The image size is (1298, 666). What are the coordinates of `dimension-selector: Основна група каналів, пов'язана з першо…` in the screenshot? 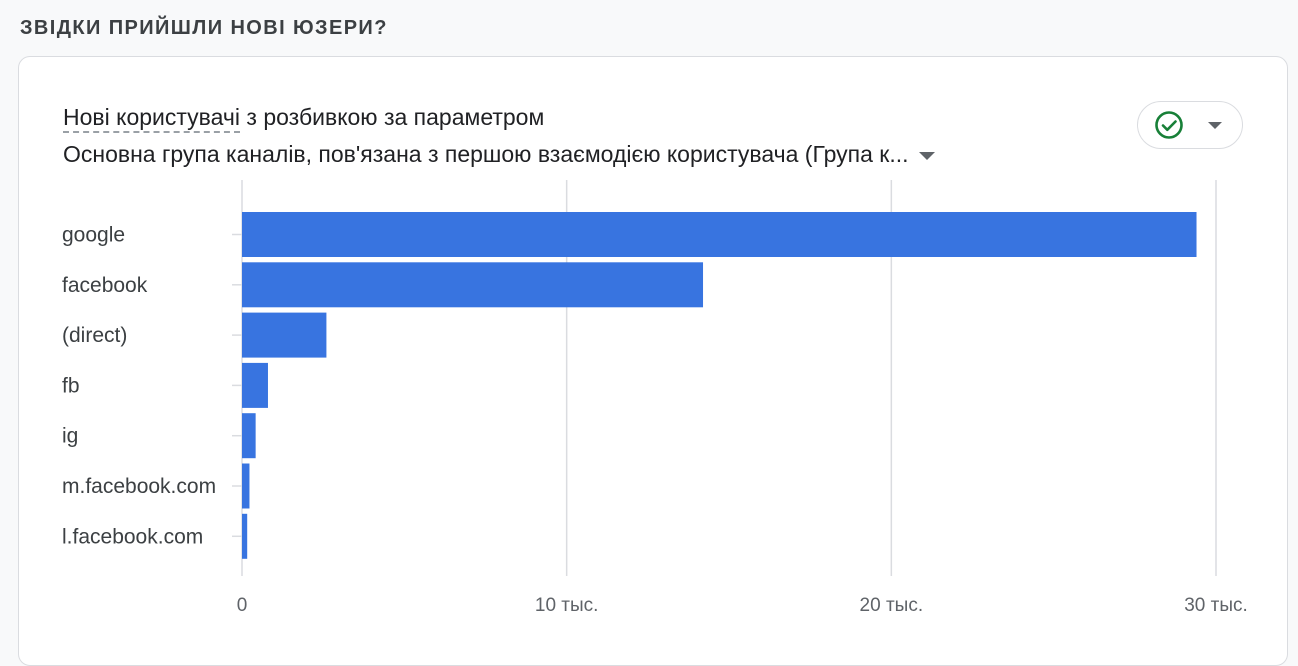 It's located at (499, 154).